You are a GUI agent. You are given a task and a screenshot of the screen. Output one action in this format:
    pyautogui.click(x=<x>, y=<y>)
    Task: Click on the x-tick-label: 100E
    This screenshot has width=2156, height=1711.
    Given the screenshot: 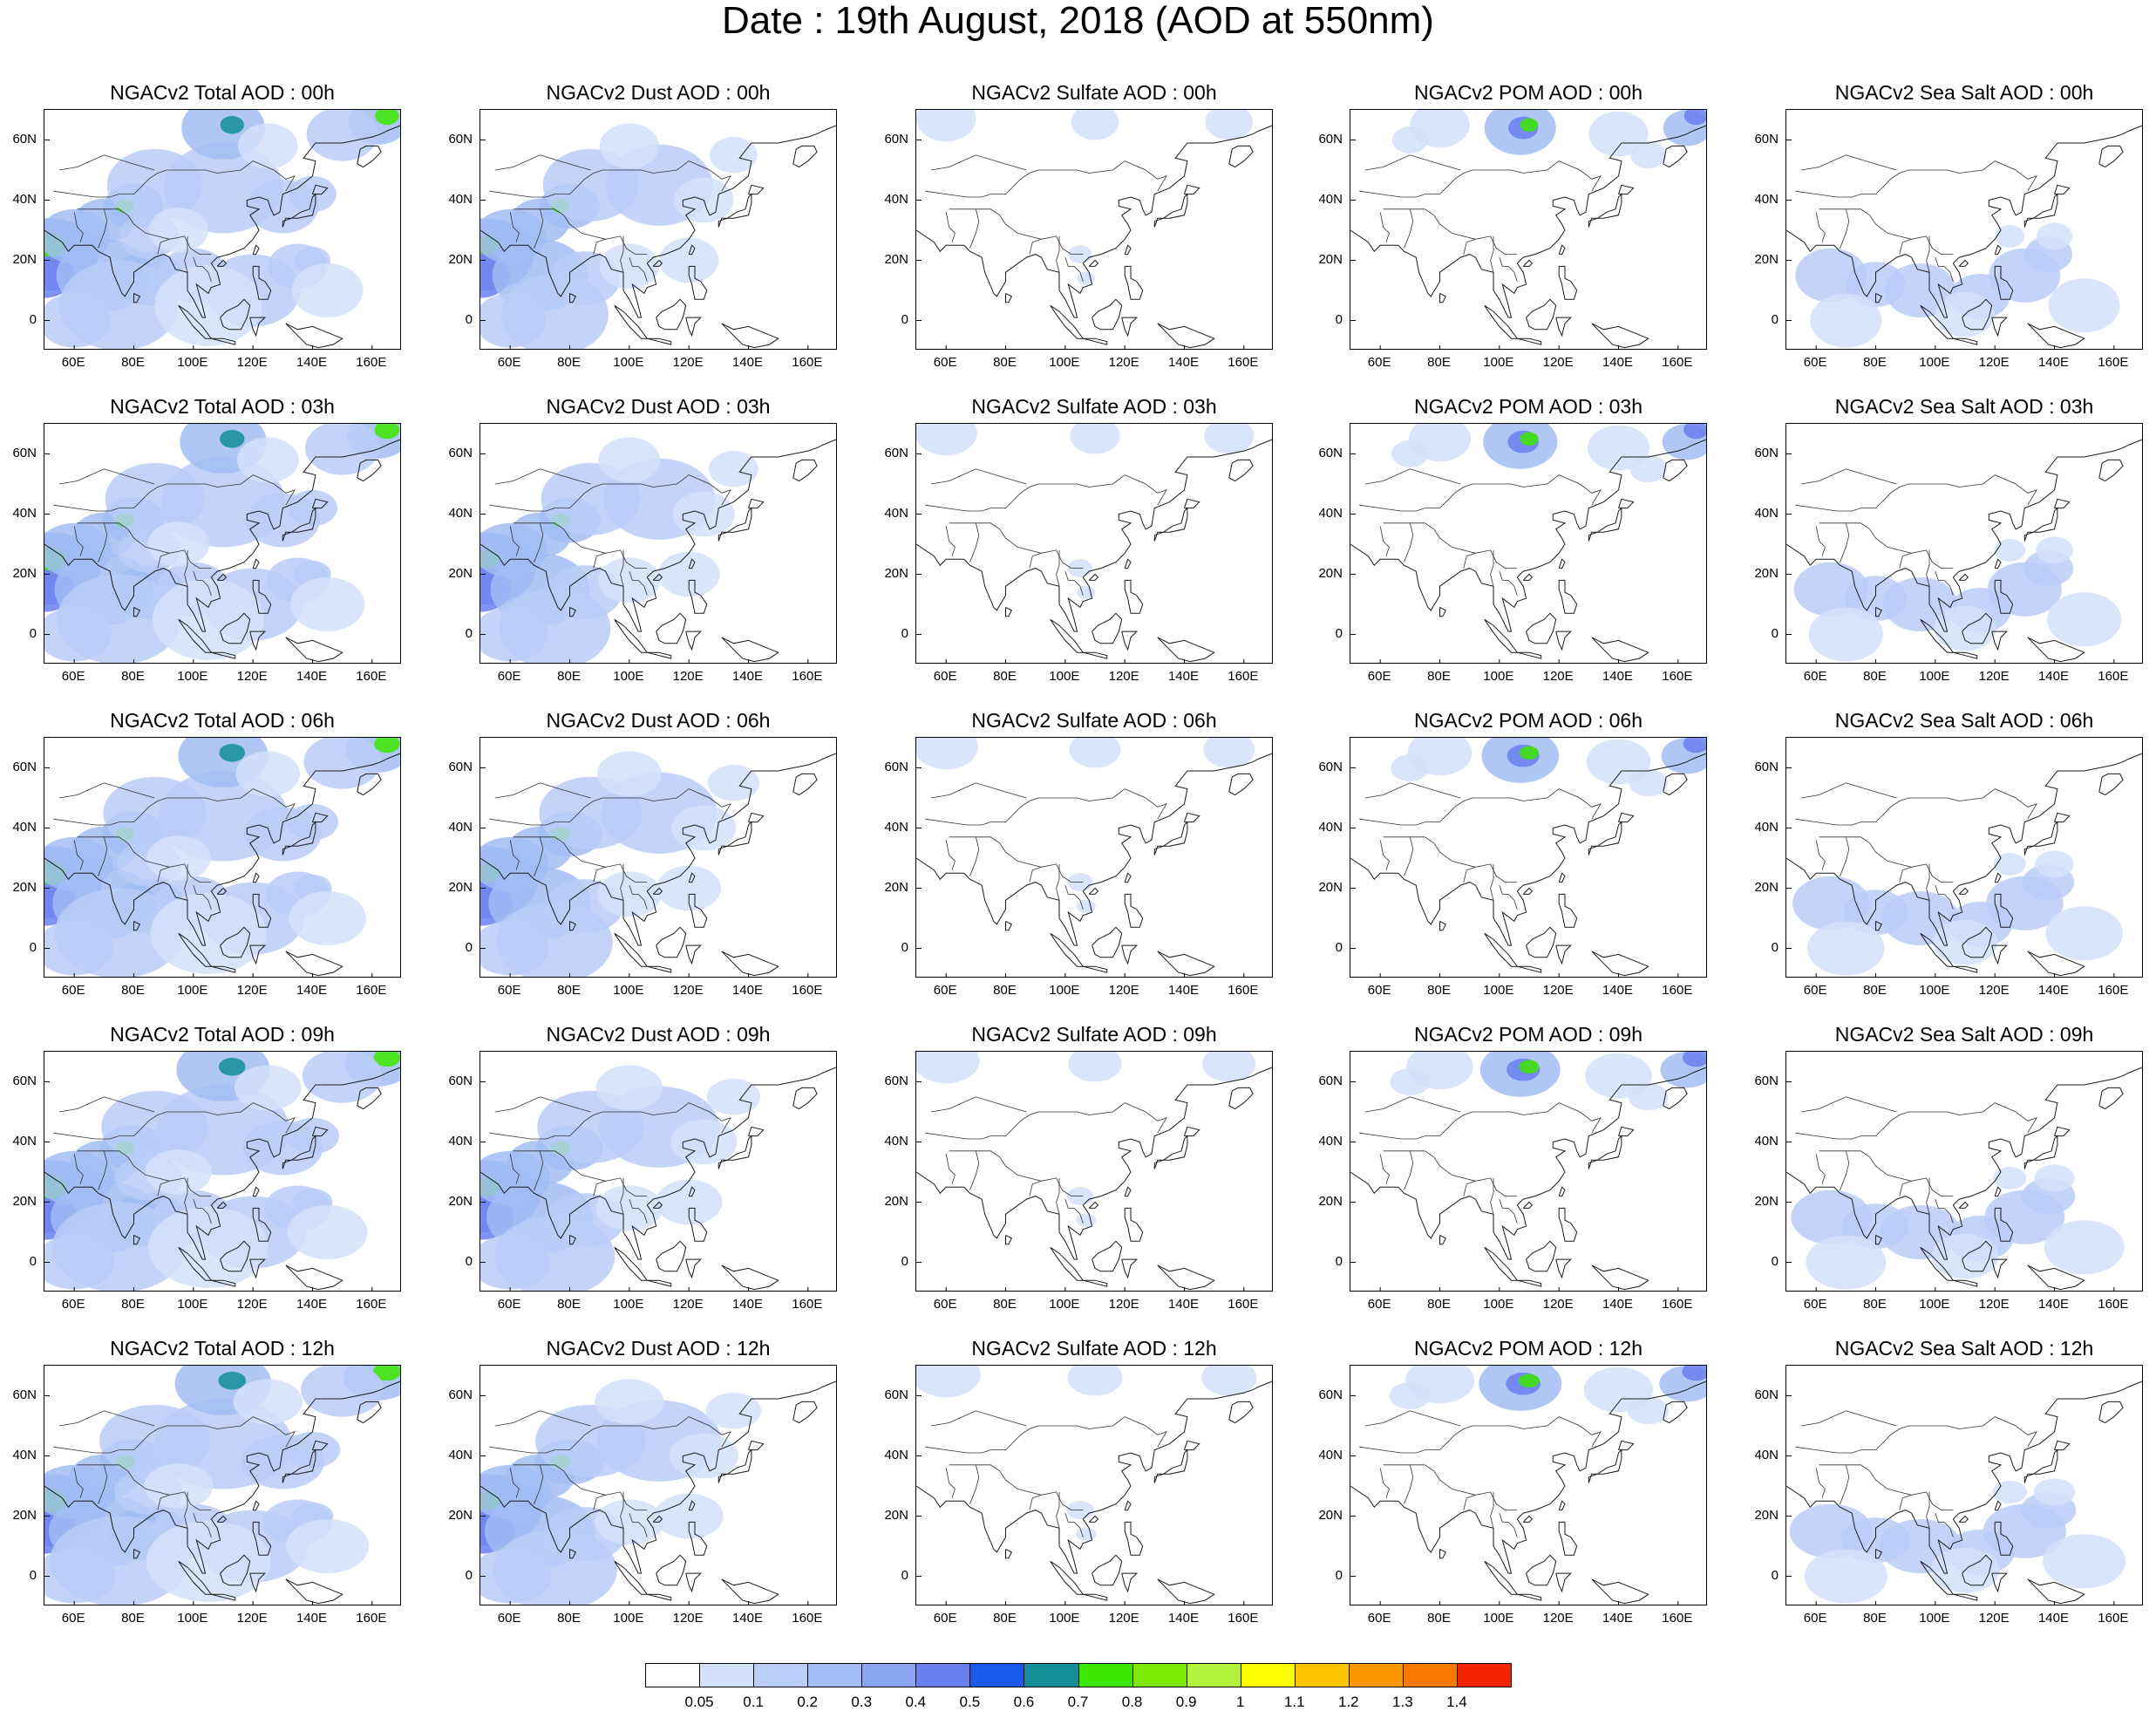 What is the action you would take?
    pyautogui.click(x=1934, y=676)
    